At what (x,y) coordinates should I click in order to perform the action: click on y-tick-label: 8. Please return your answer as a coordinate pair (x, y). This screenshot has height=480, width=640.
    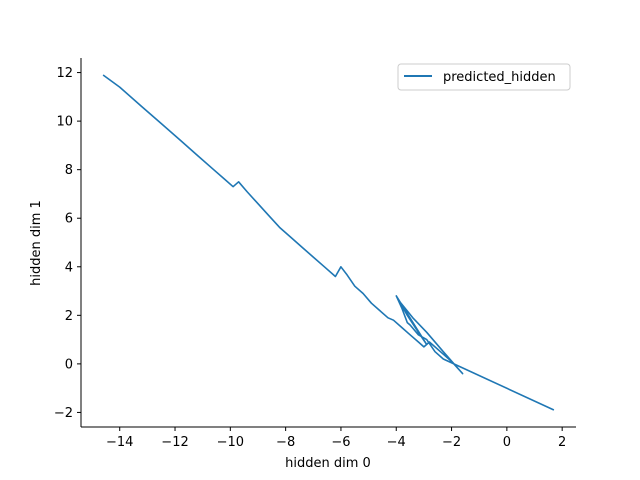
    Looking at the image, I should click on (69, 170).